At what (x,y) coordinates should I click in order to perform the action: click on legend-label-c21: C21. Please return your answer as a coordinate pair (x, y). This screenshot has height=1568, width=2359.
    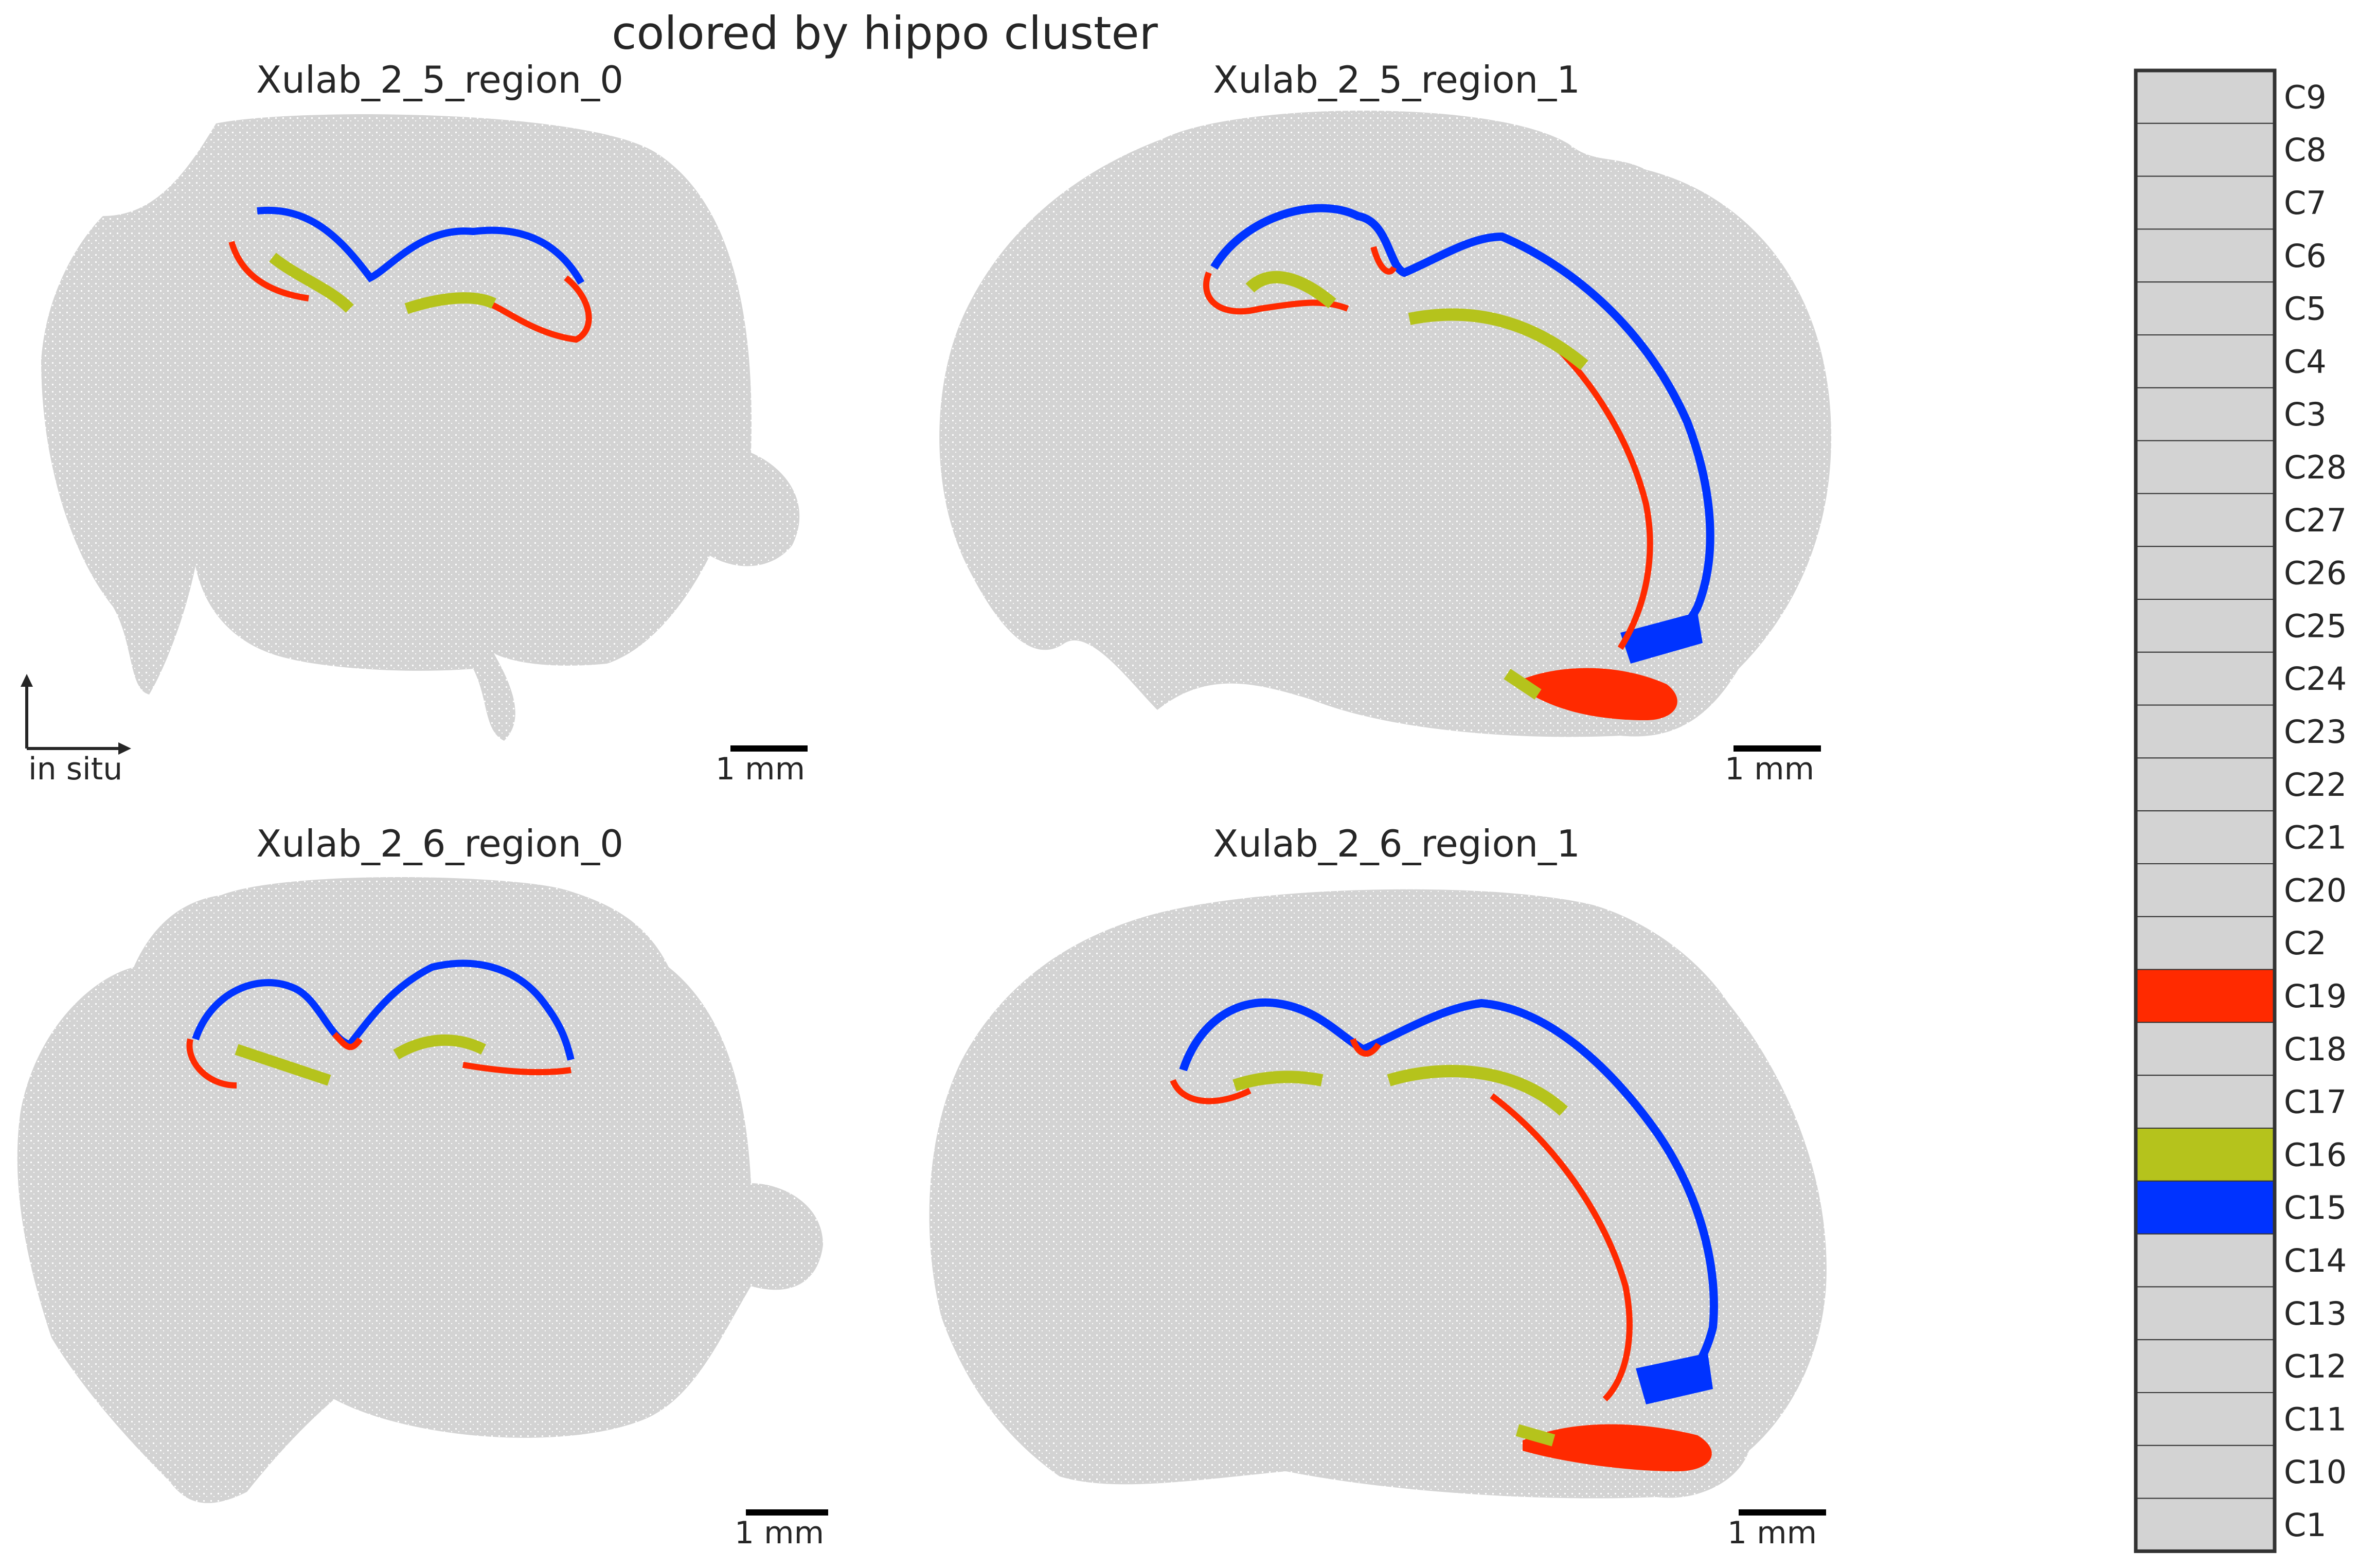
    Looking at the image, I should click on (2315, 838).